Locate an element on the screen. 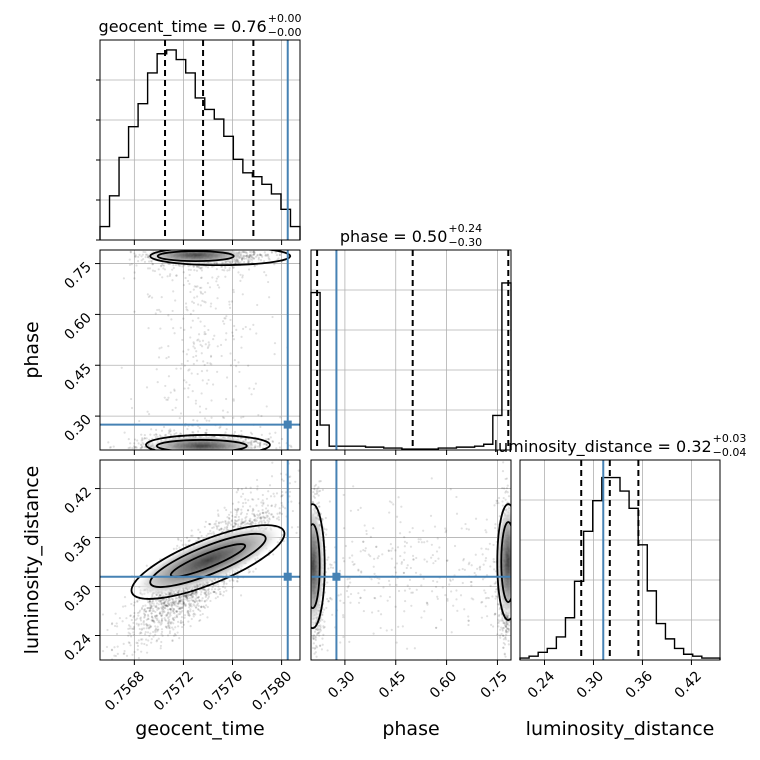  histogram-luminosity_distance is located at coordinates (620, 568).